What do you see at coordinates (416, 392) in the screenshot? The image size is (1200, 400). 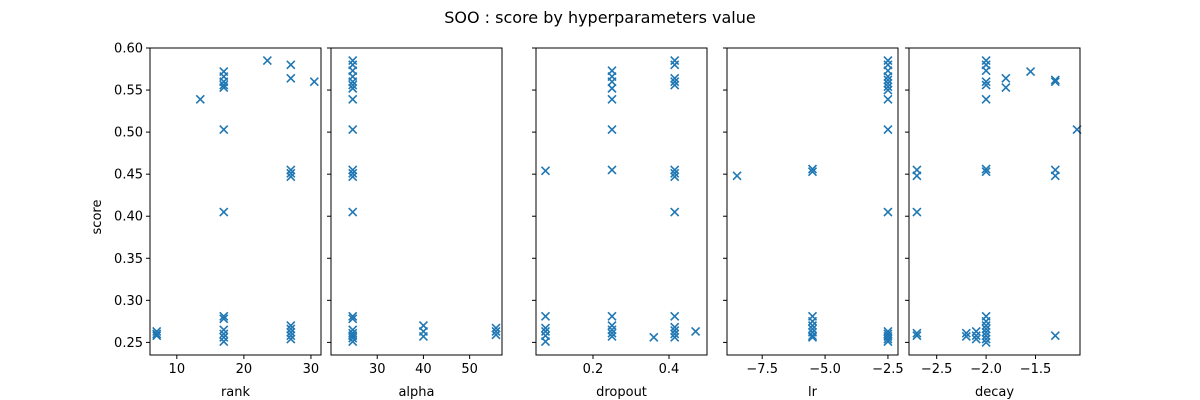 I see `x-axis-label: alpha` at bounding box center [416, 392].